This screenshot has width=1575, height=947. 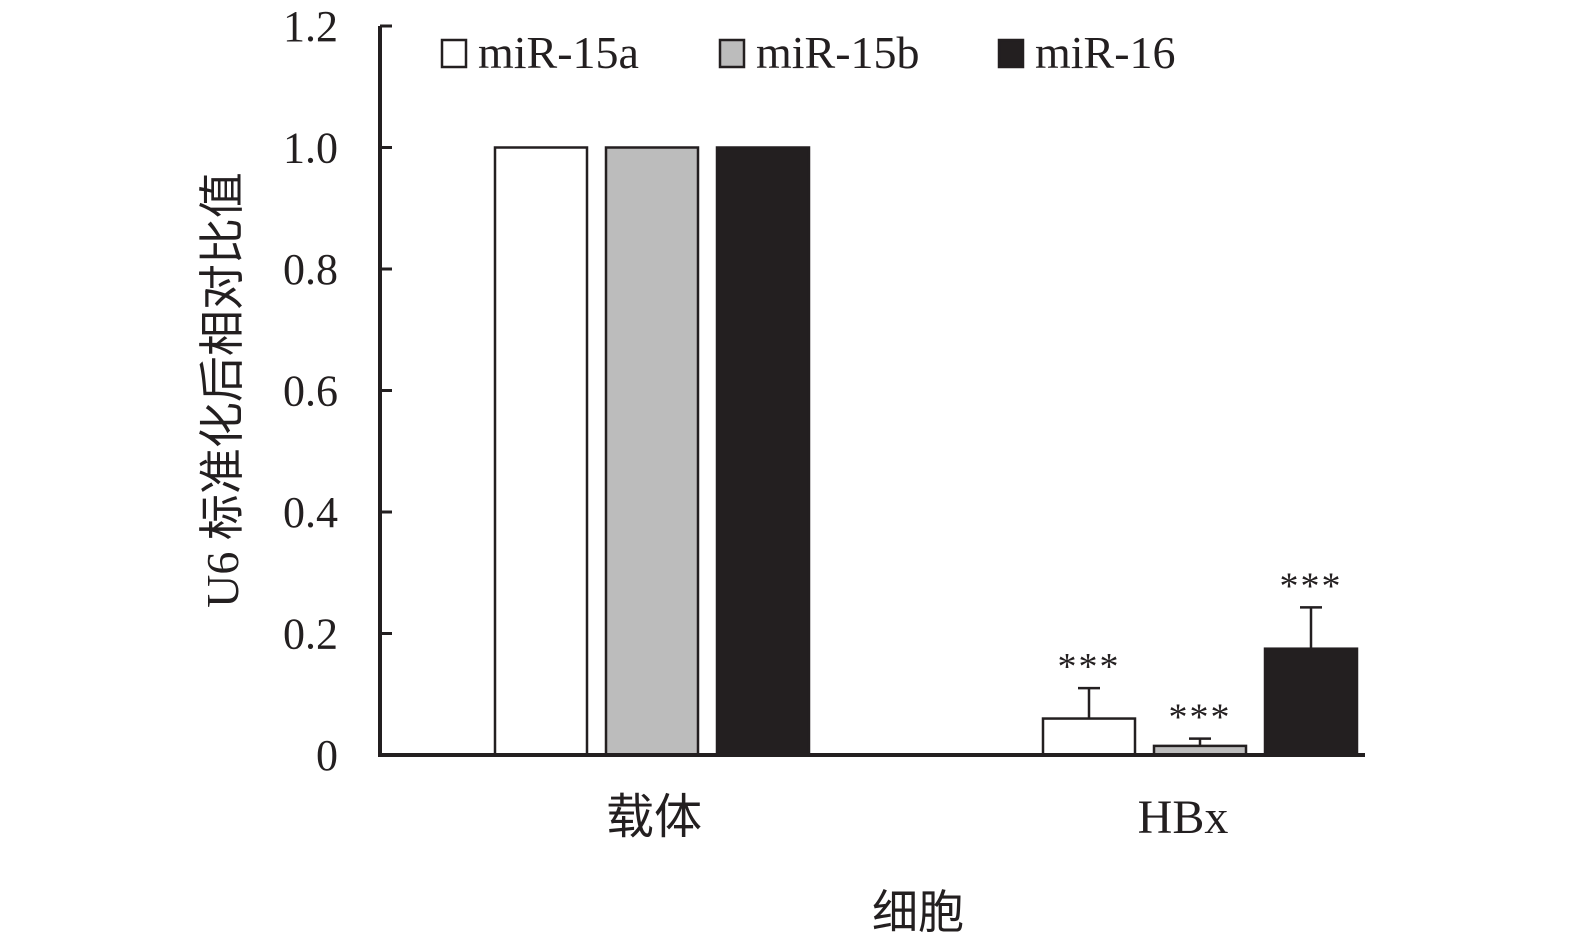 What do you see at coordinates (1105, 52) in the screenshot?
I see `legend-label-miR-16: miR-16` at bounding box center [1105, 52].